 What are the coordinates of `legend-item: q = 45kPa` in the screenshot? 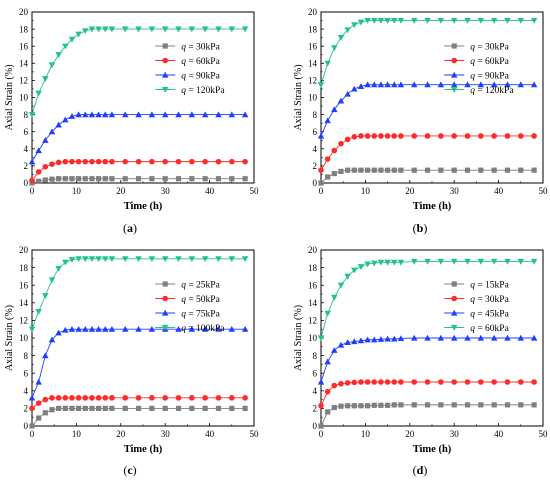 It's located at (477, 314).